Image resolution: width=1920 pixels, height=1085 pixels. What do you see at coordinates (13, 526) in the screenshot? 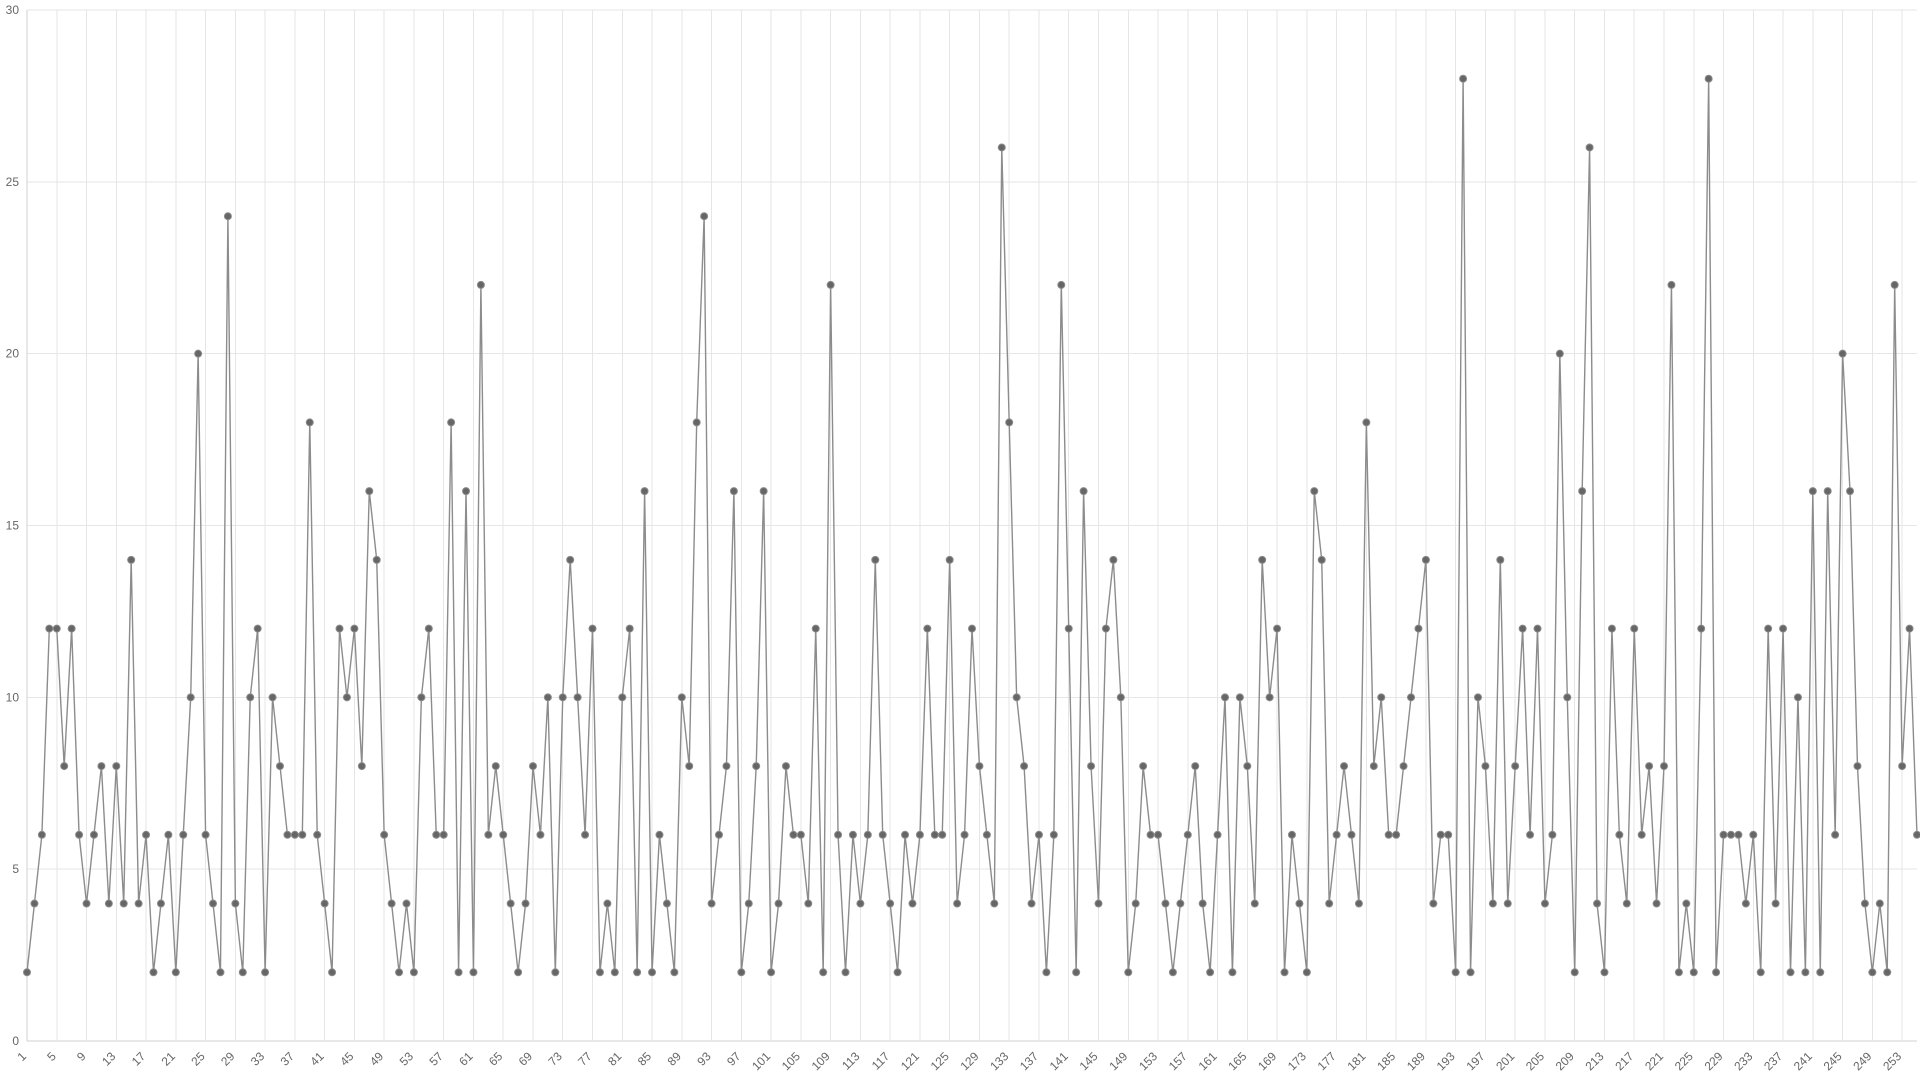
I see `y-tick-label: 15` at bounding box center [13, 526].